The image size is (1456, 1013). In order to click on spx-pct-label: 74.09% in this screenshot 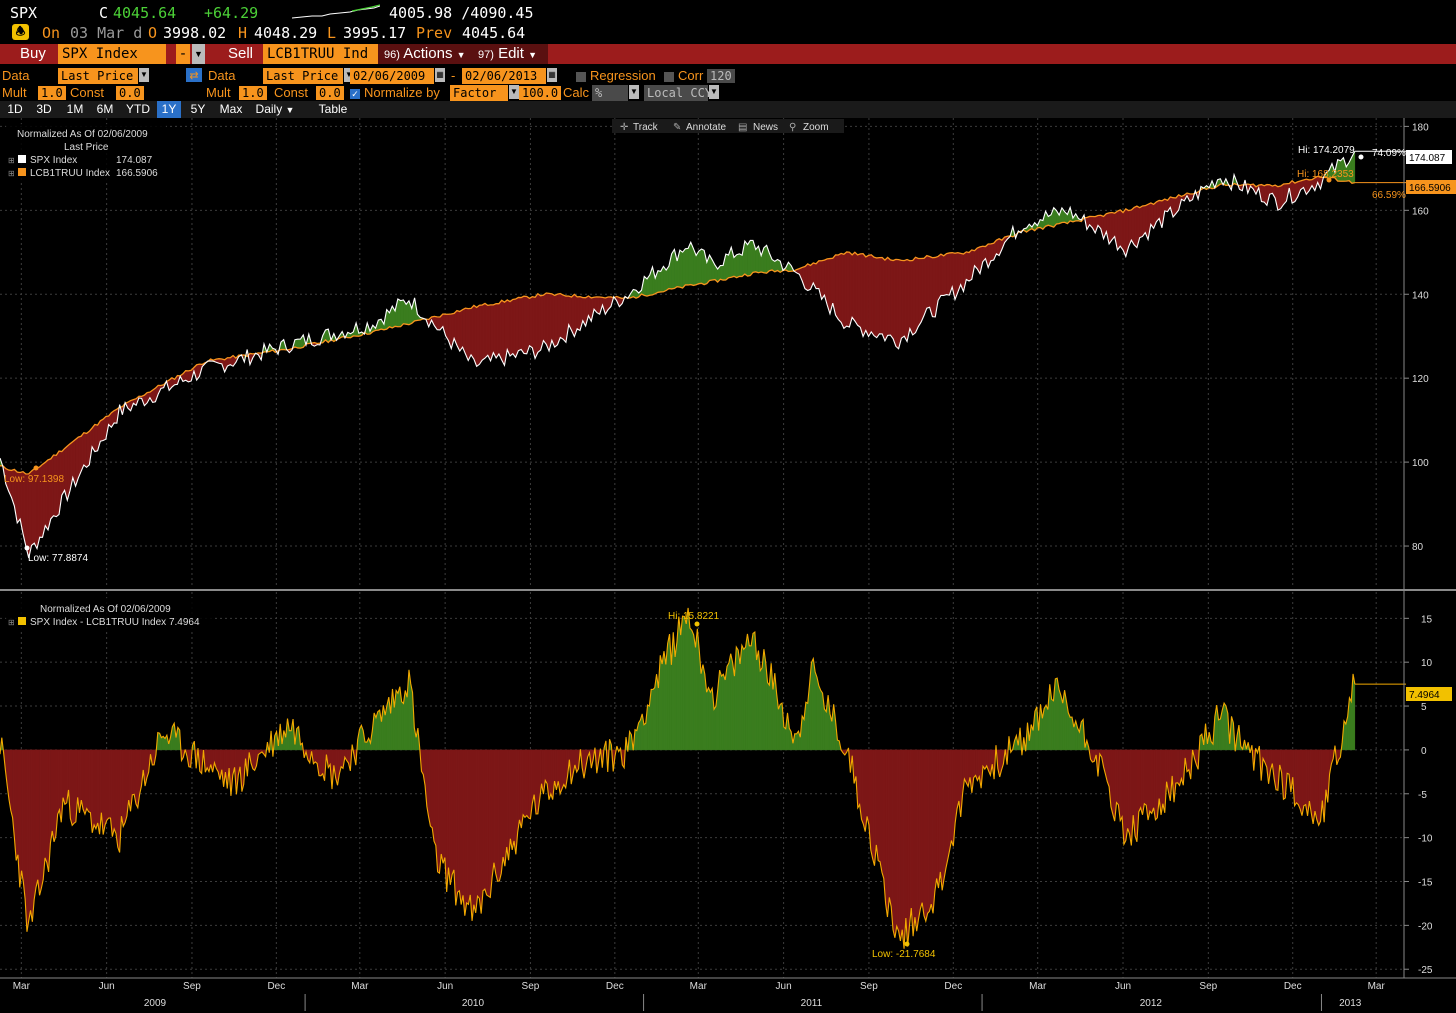, I will do `click(1389, 153)`.